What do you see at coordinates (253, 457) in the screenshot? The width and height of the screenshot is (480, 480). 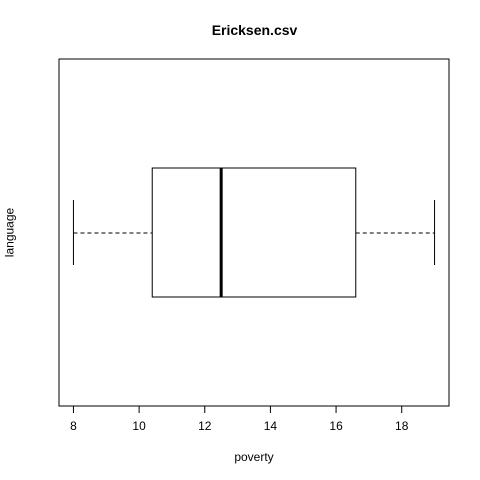 I see `x-axis-label: poverty` at bounding box center [253, 457].